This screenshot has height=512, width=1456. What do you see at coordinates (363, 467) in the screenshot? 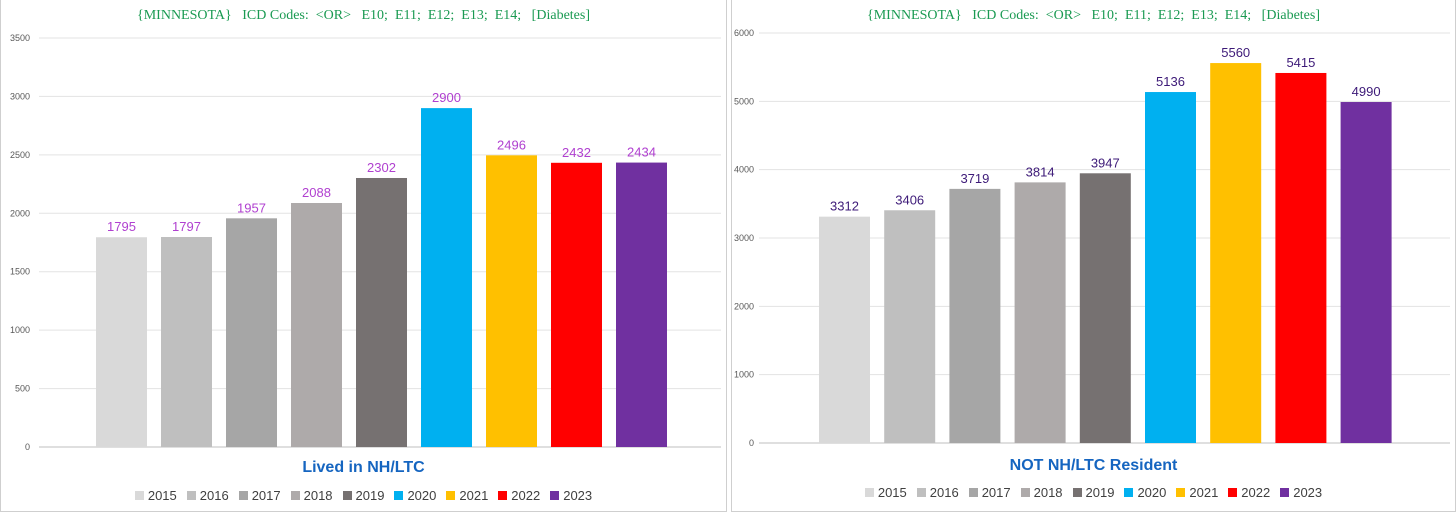
I see `chart-subtitle: Lived in NH/LTC` at bounding box center [363, 467].